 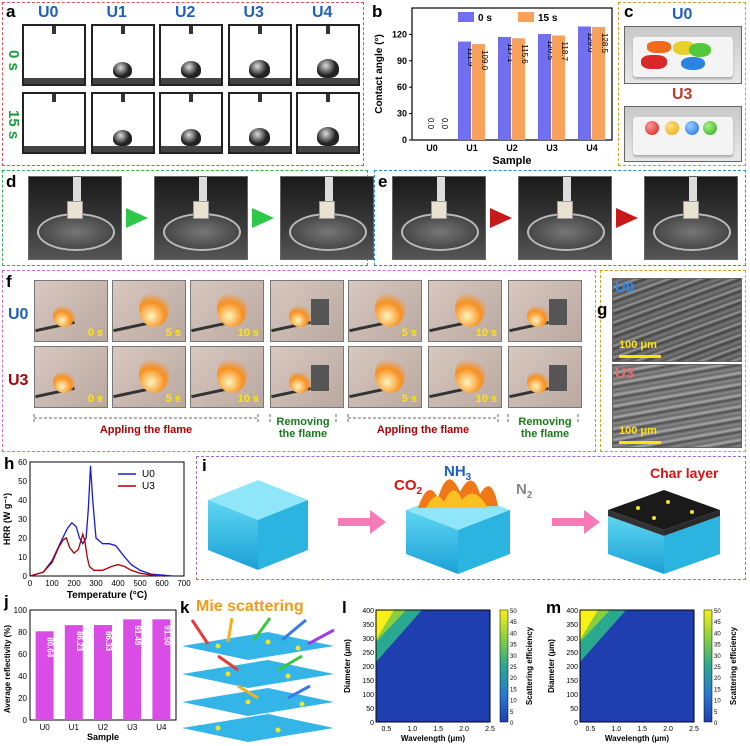 What do you see at coordinates (572, 625) in the screenshot?
I see `y-tick-label: 350` at bounding box center [572, 625].